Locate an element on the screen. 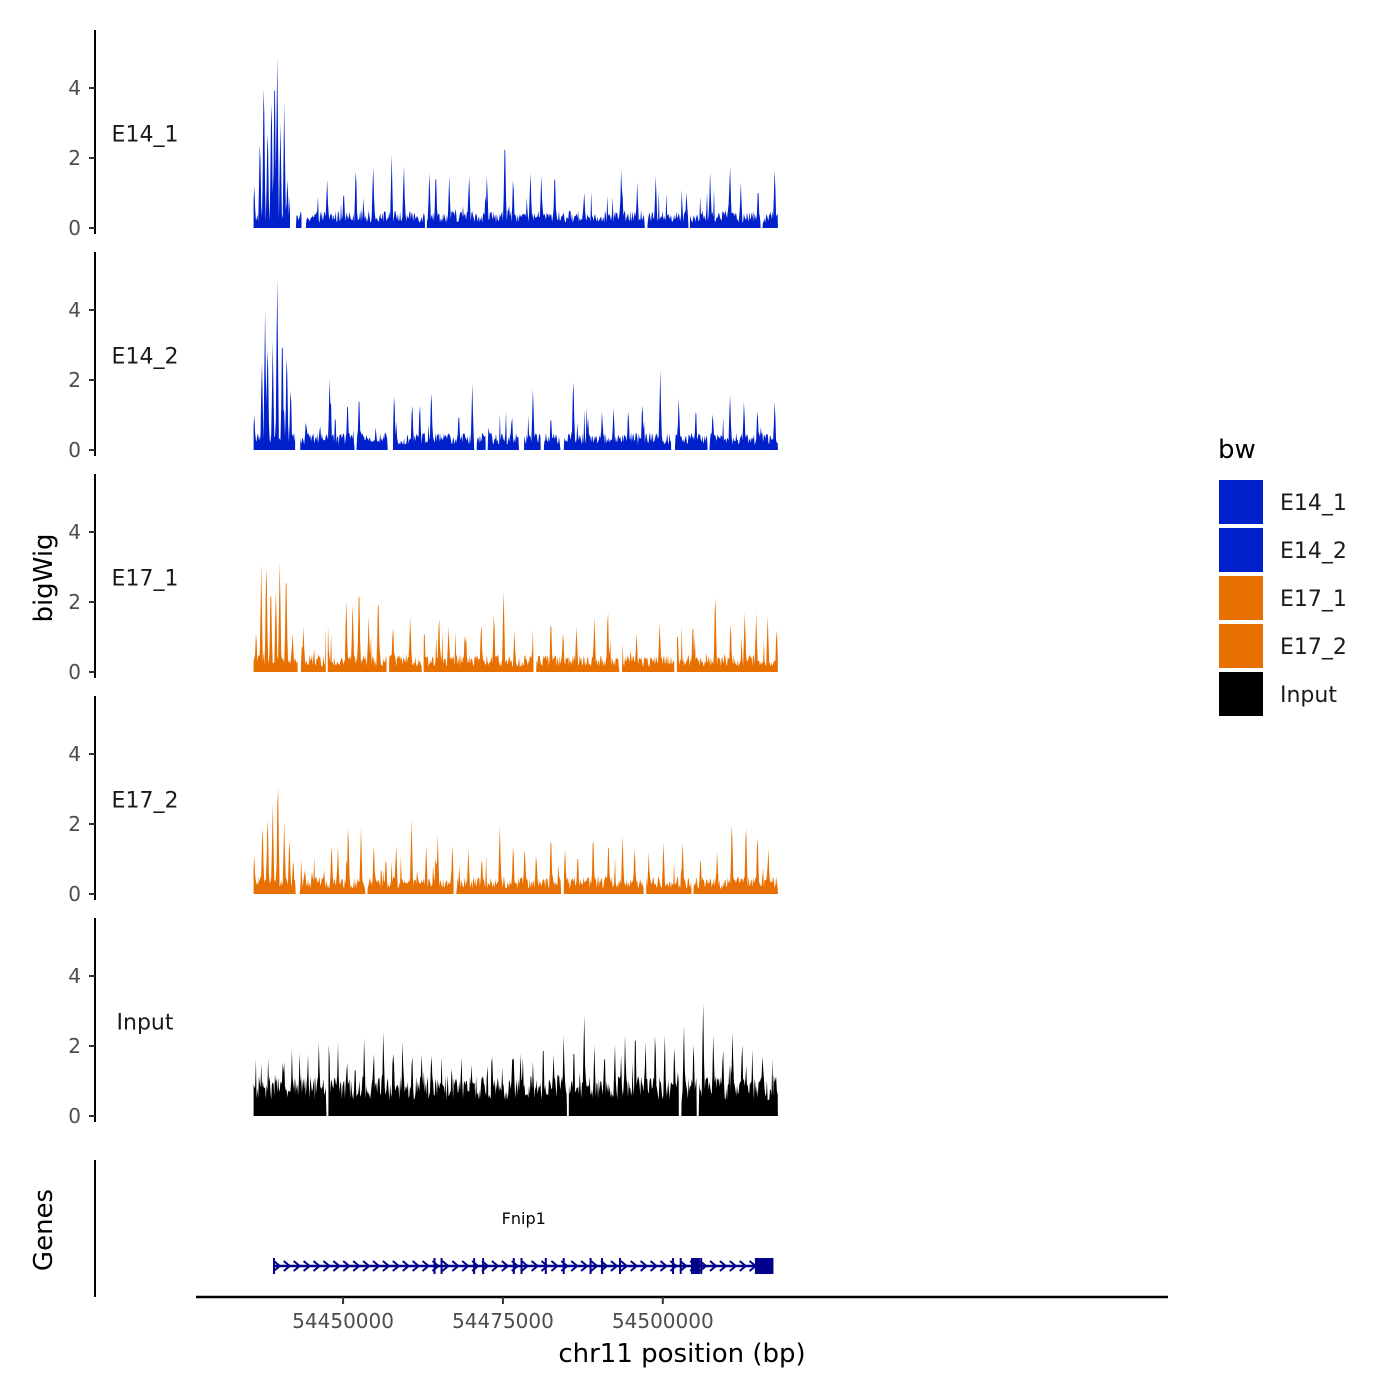 This screenshot has height=1400, width=1400. track-label: E14_2 is located at coordinates (145, 357).